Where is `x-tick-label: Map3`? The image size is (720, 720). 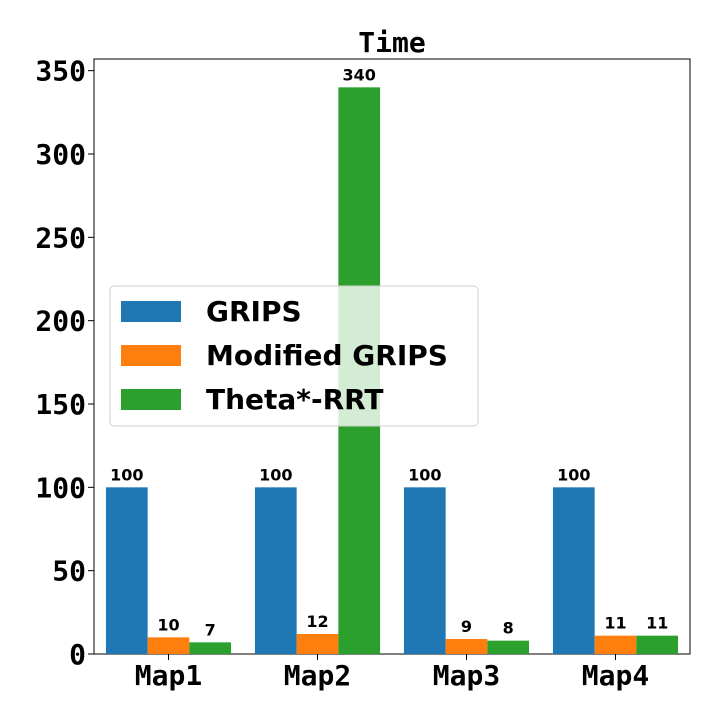
x-tick-label: Map3 is located at coordinates (466, 675).